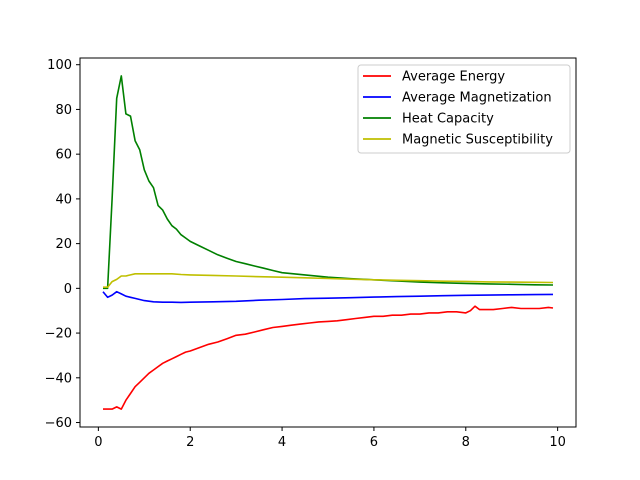 The image size is (640, 480). I want to click on legend-box, so click(464, 109).